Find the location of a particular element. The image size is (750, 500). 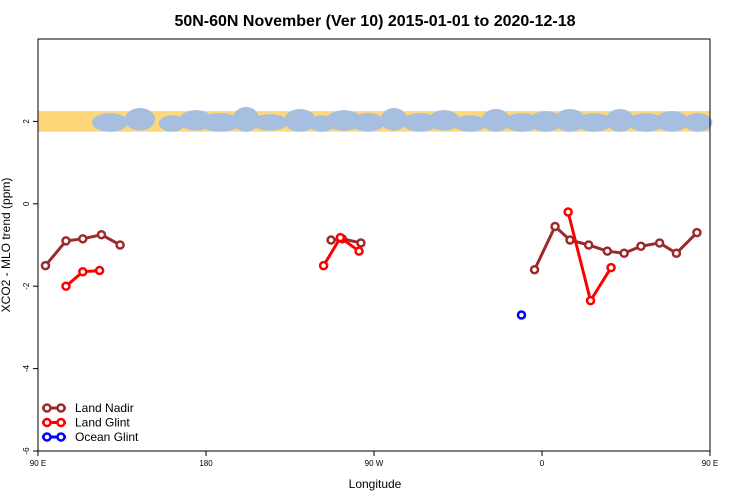

world-map-strip is located at coordinates (375, 119).